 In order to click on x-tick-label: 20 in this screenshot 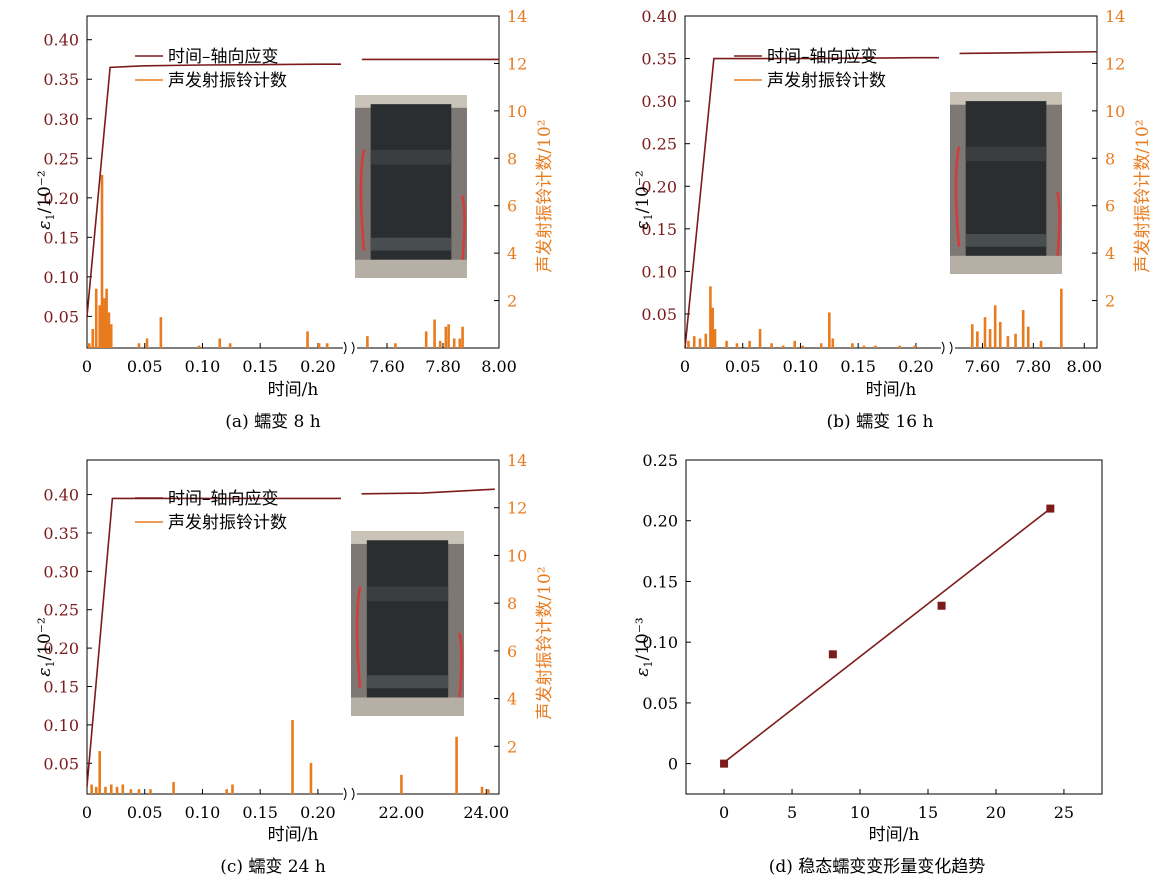, I will do `click(996, 812)`.